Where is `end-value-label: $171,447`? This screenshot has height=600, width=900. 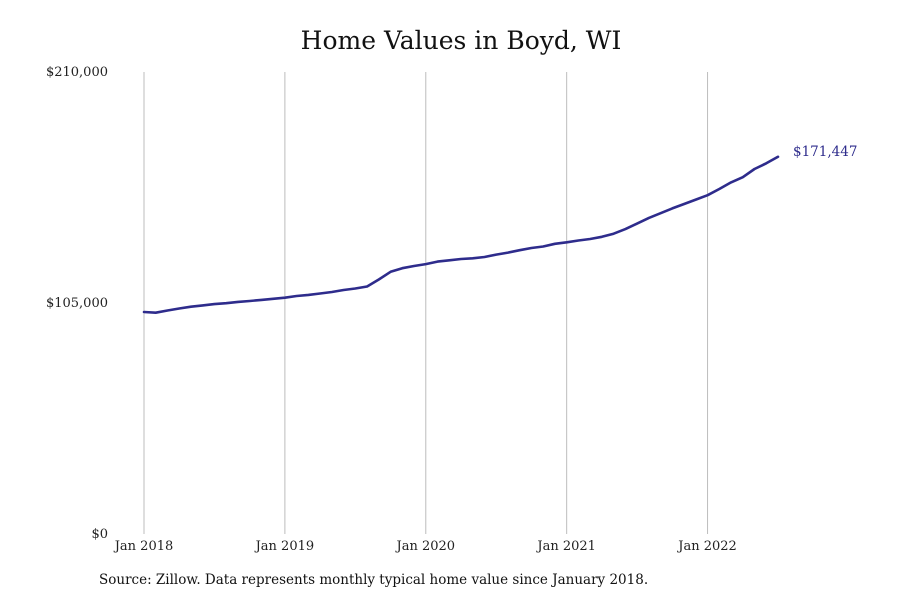
end-value-label: $171,447 is located at coordinates (825, 152).